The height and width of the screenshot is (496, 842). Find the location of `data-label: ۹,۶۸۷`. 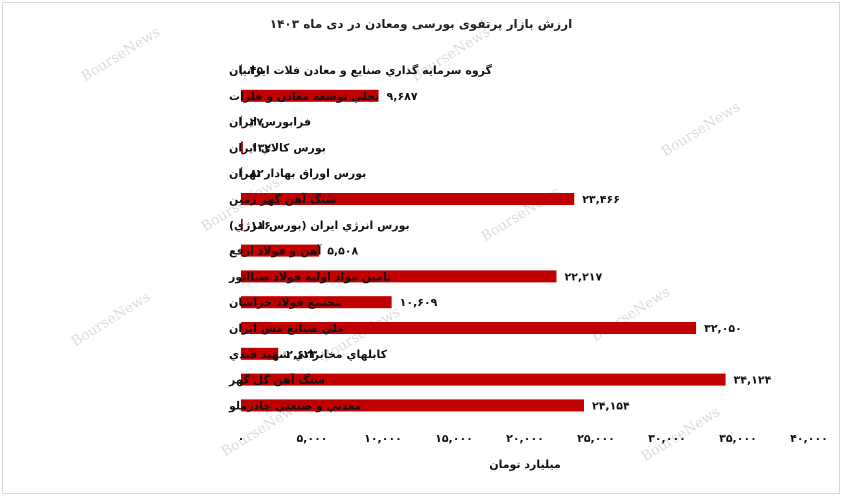

data-label: ۹,۶۸۷ is located at coordinates (402, 96).